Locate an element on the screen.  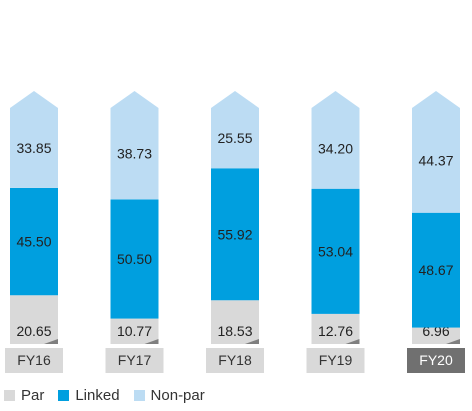
bar-non-par-fy19 is located at coordinates (335, 140).